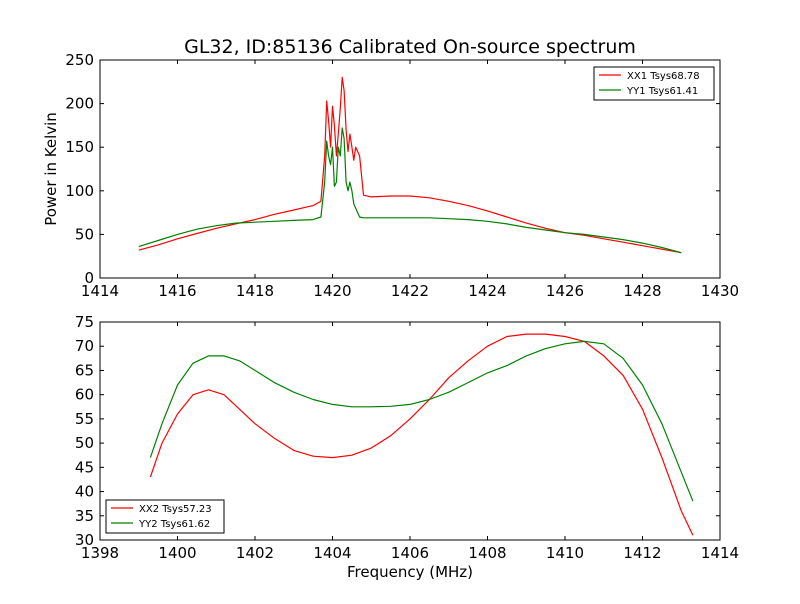 Image resolution: width=800 pixels, height=604 pixels. What do you see at coordinates (84, 322) in the screenshot?
I see `y-tick-label: 75` at bounding box center [84, 322].